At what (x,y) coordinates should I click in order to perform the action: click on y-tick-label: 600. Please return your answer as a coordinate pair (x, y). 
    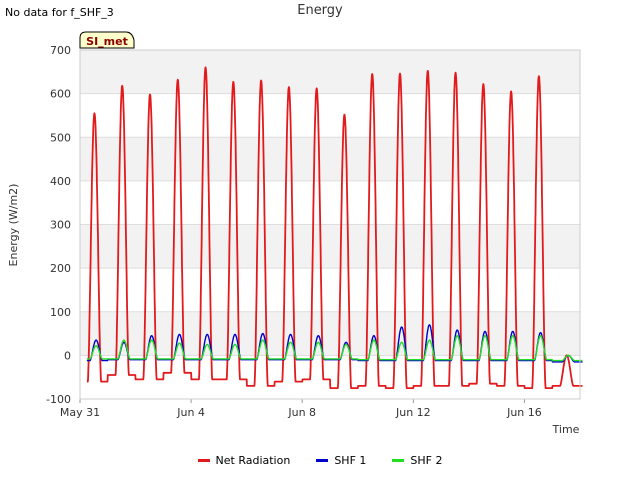
    Looking at the image, I should click on (60, 94).